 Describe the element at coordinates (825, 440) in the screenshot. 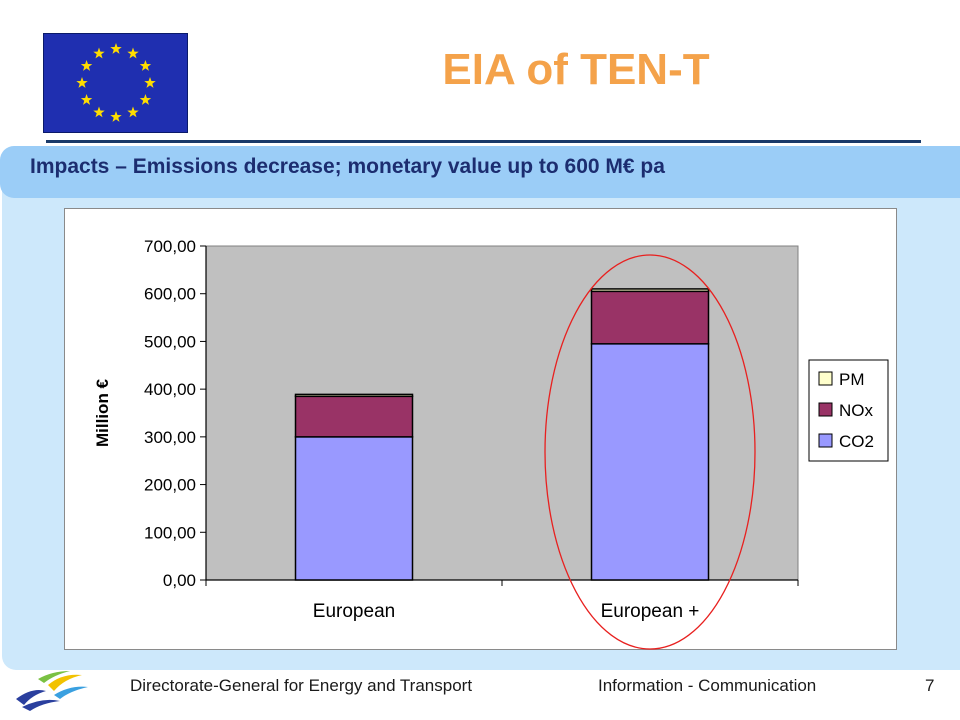

I see `legend-swatch-co2` at that location.